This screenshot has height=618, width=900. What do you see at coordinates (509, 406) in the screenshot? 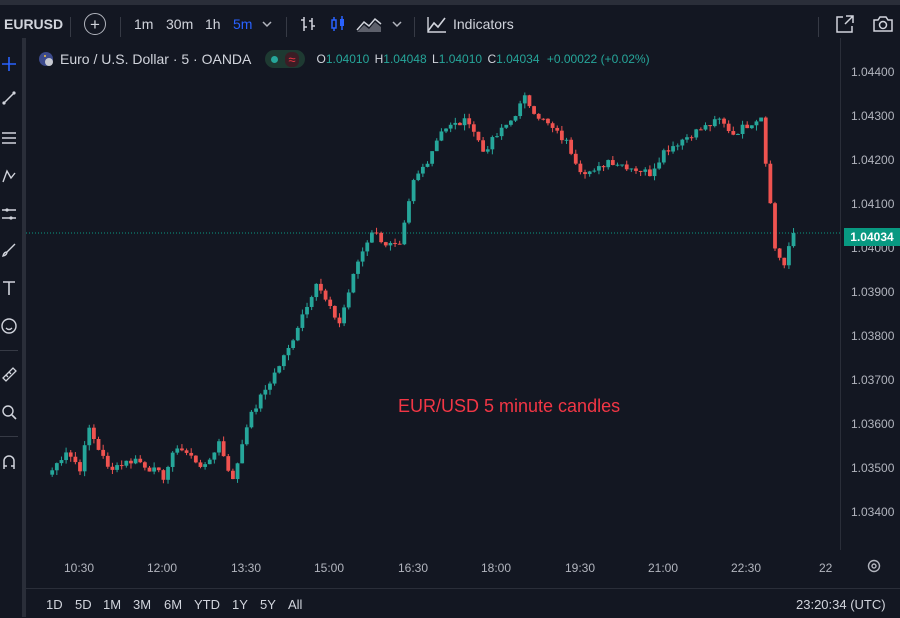
I see `chart-annotation: EUR/USD 5 minute candles` at bounding box center [509, 406].